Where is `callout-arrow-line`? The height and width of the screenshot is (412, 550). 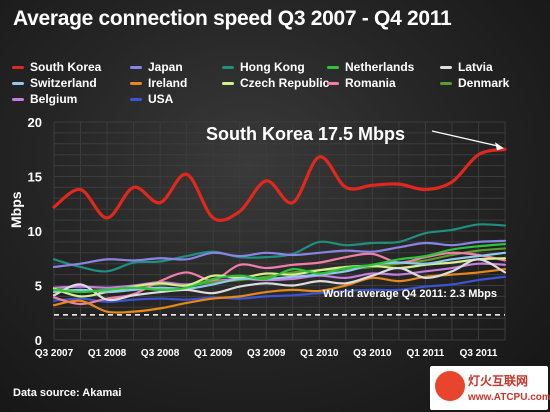
callout-arrow-line is located at coordinates (465, 138).